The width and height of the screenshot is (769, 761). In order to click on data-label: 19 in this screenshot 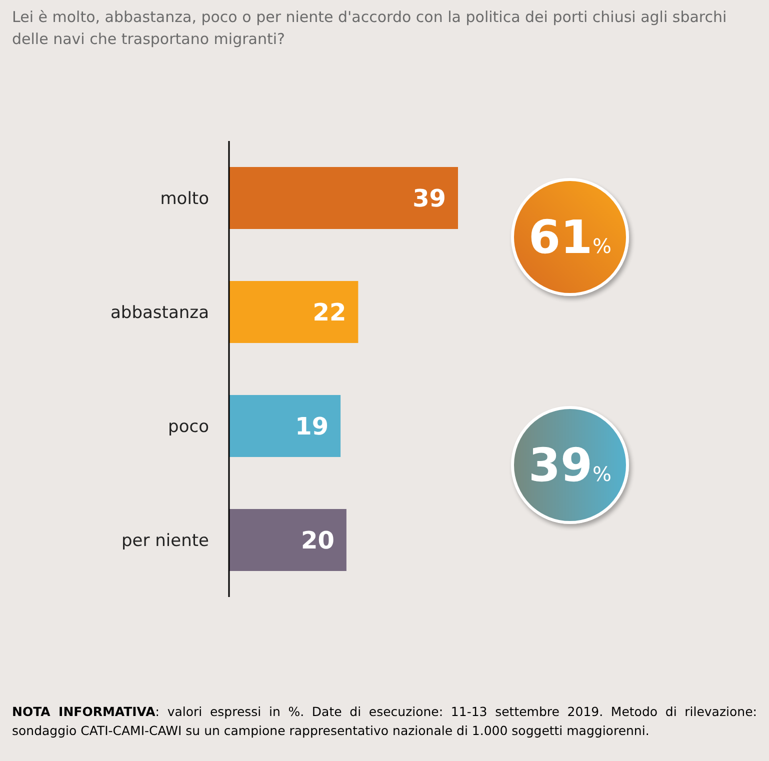, I will do `click(312, 426)`.